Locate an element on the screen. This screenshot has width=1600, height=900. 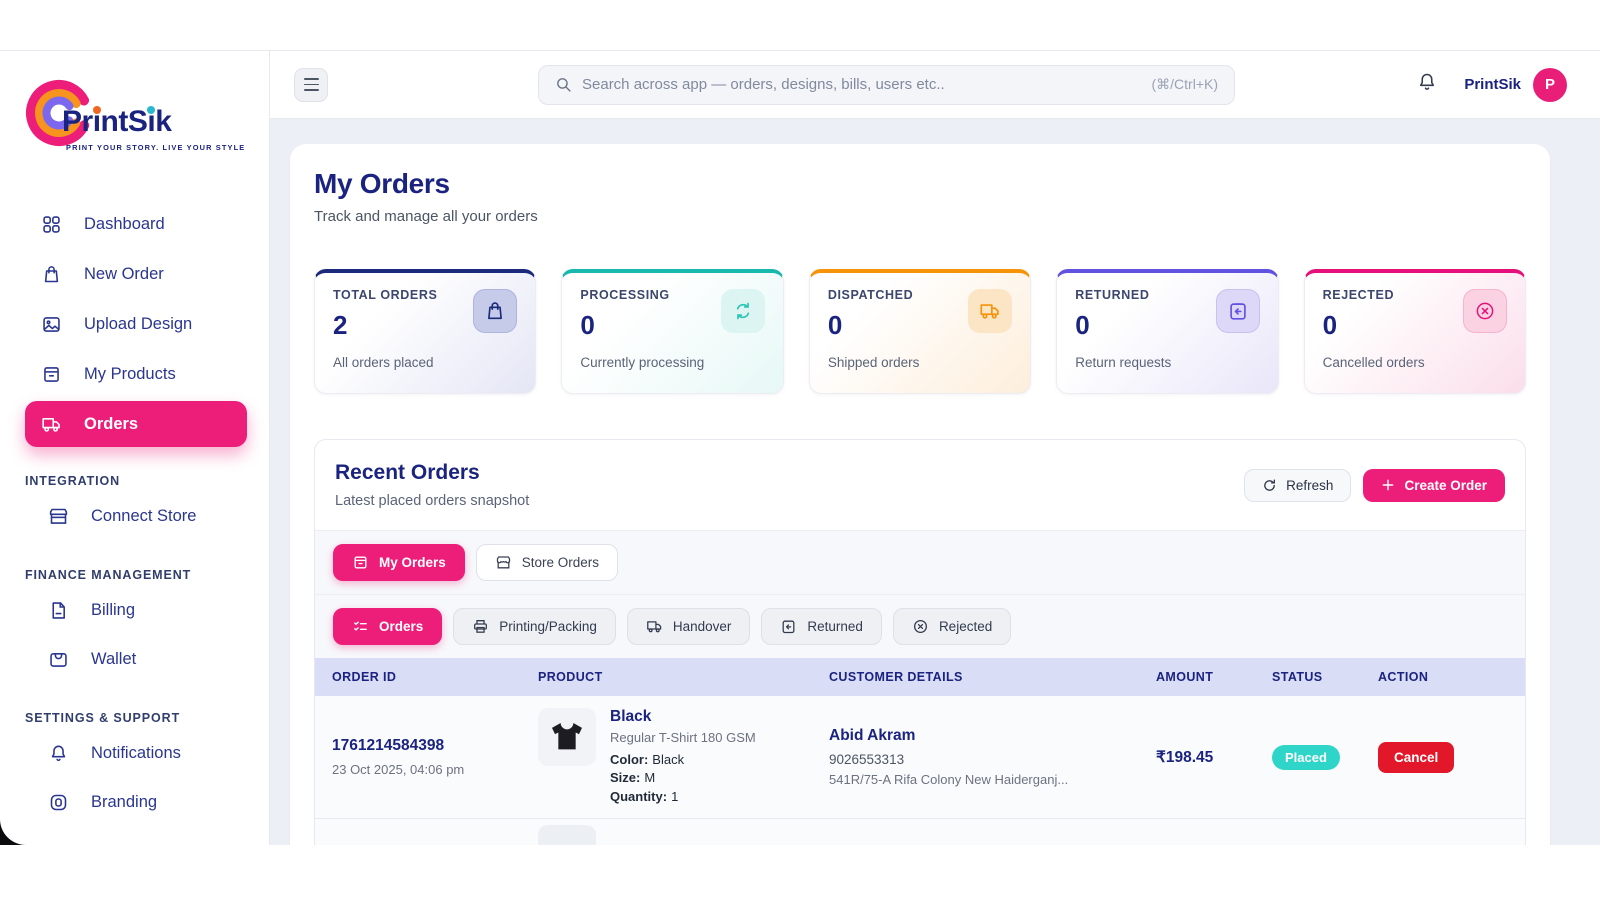
tab-label: My Orders is located at coordinates (412, 562).